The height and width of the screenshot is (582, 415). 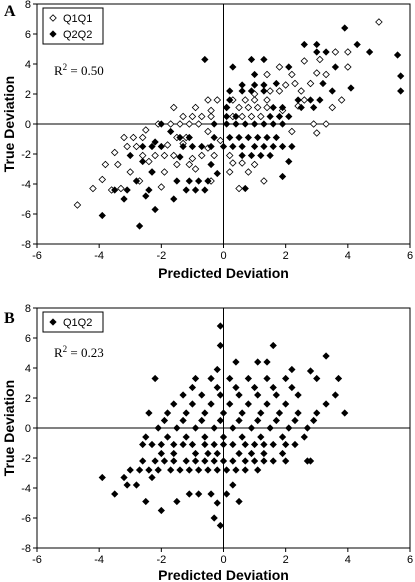 What do you see at coordinates (28, 399) in the screenshot?
I see `y-tick-label: 2` at bounding box center [28, 399].